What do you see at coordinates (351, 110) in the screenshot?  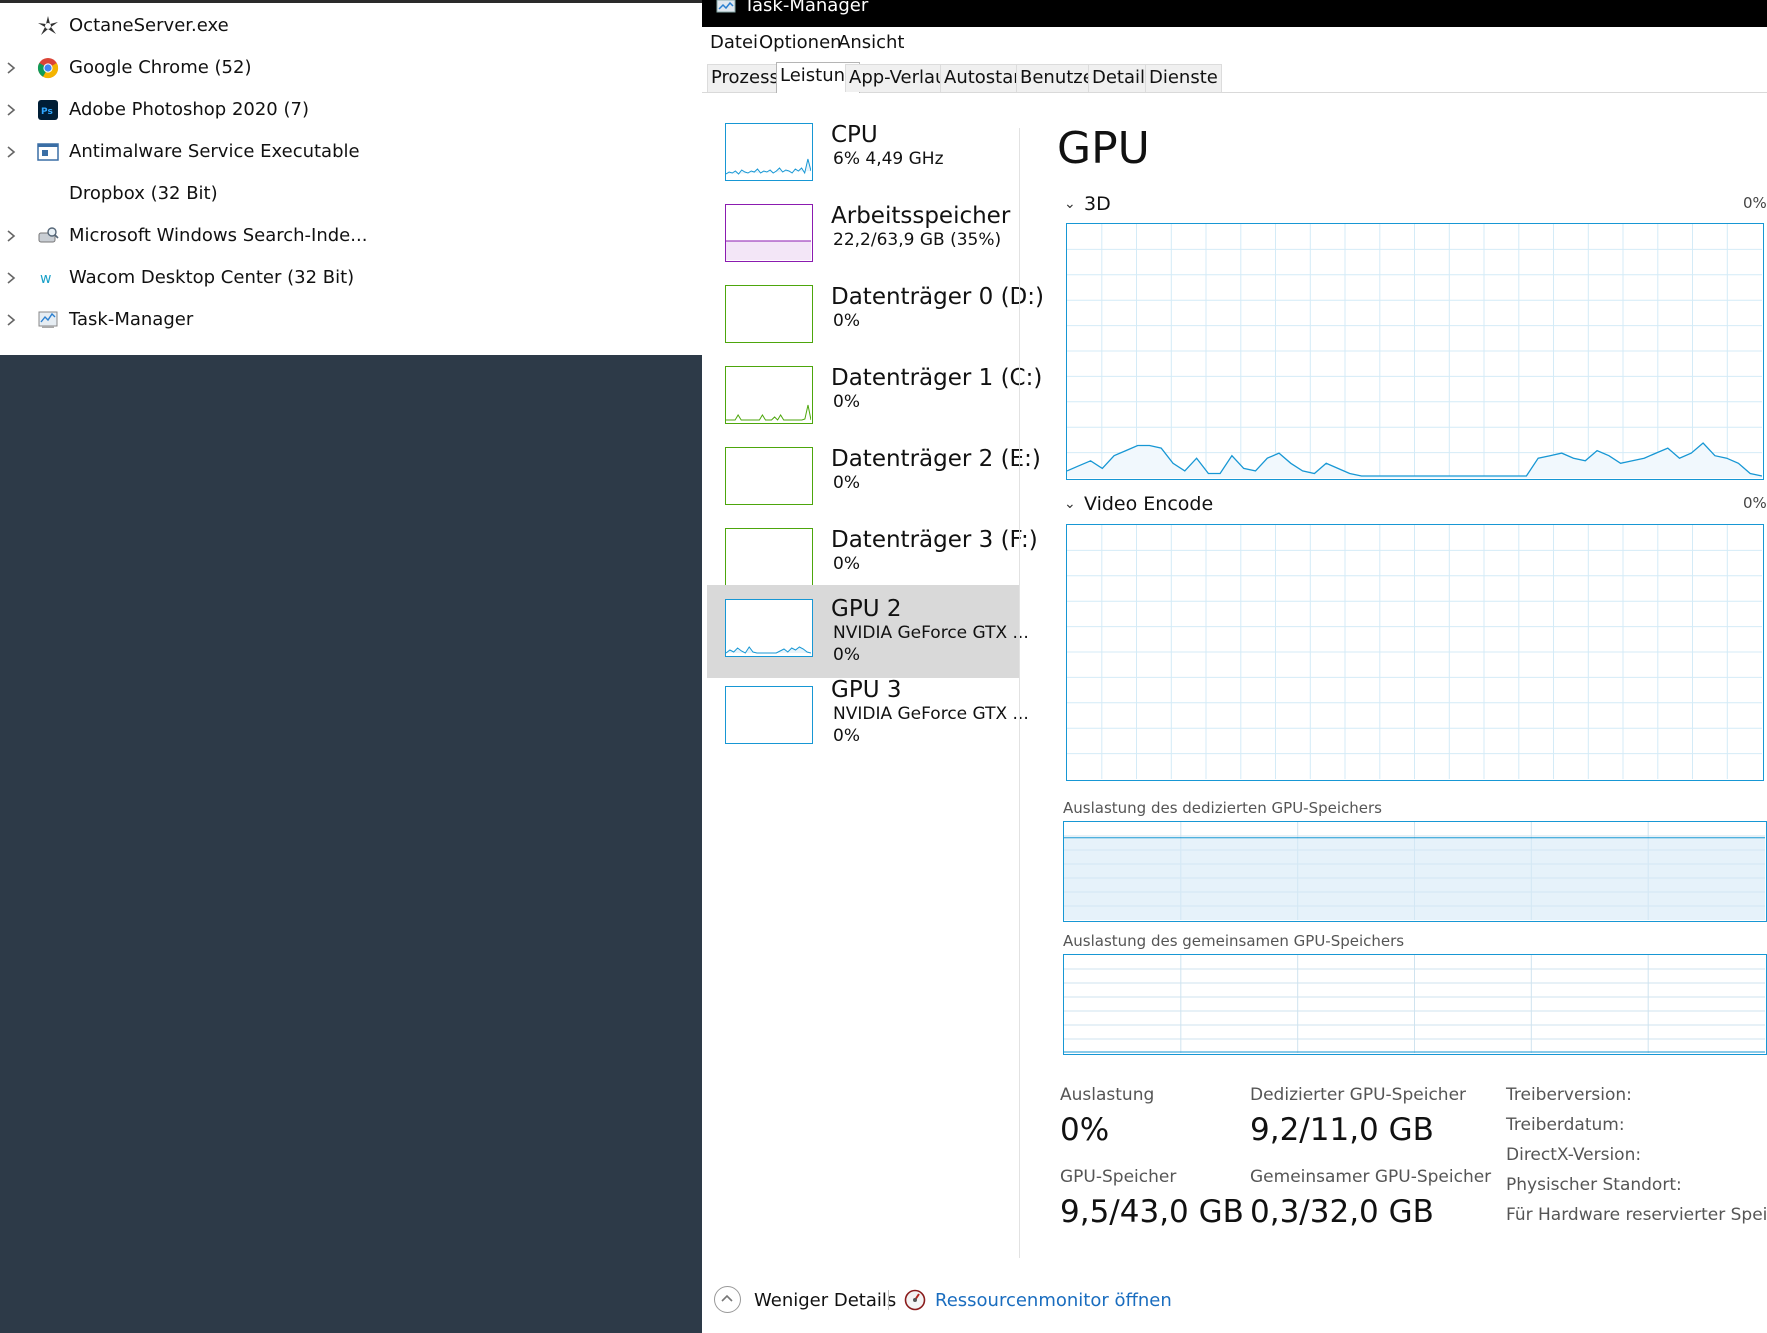 I see `process-row: Ps Adobe Photoshop 2020 (7)` at bounding box center [351, 110].